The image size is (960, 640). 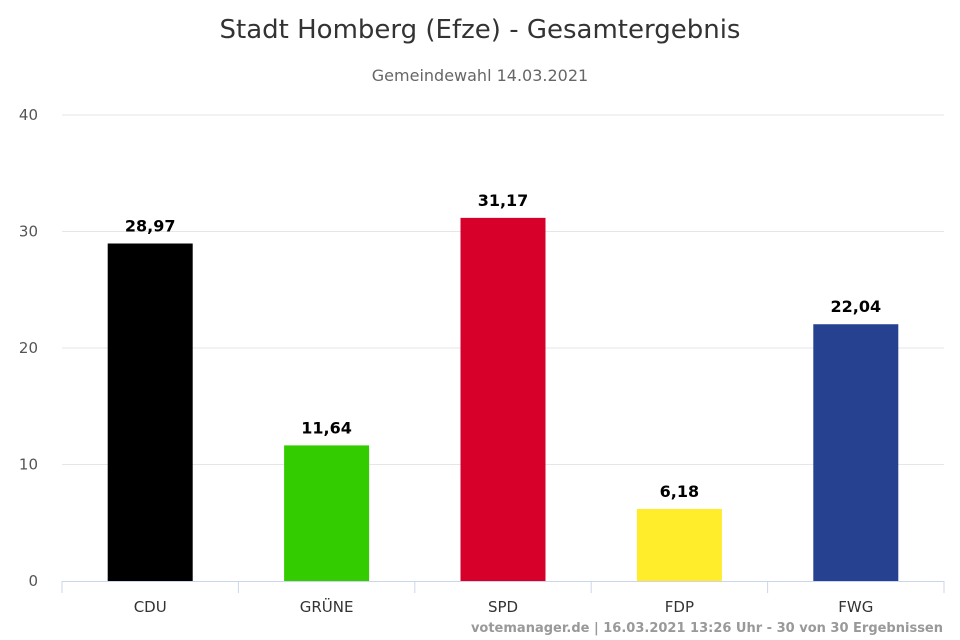 What do you see at coordinates (855, 607) in the screenshot?
I see `x-tick-label: FWG` at bounding box center [855, 607].